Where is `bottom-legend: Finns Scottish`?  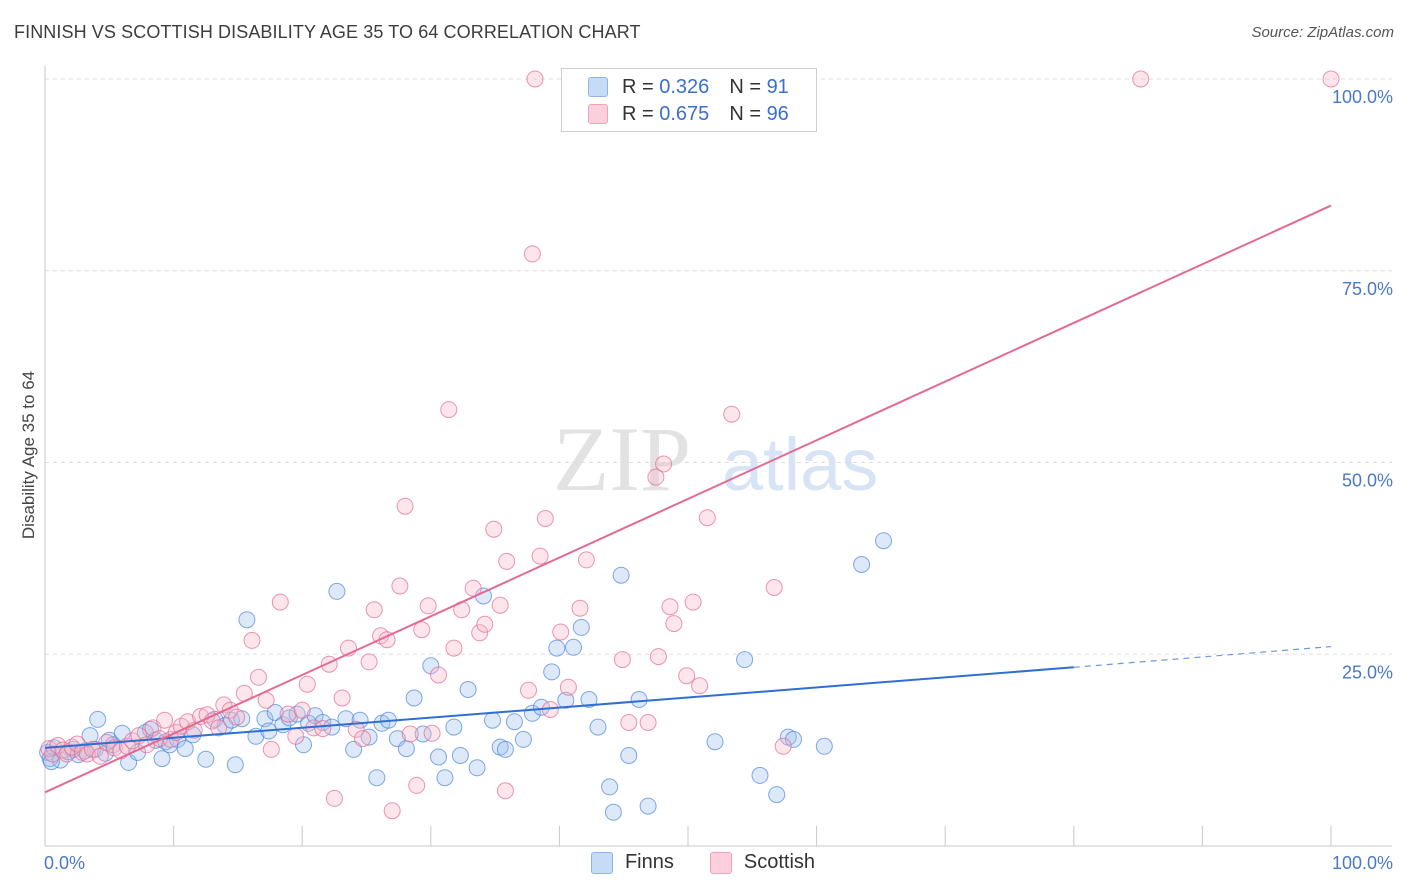
bottom-legend: Finns Scottish is located at coordinates (703, 862).